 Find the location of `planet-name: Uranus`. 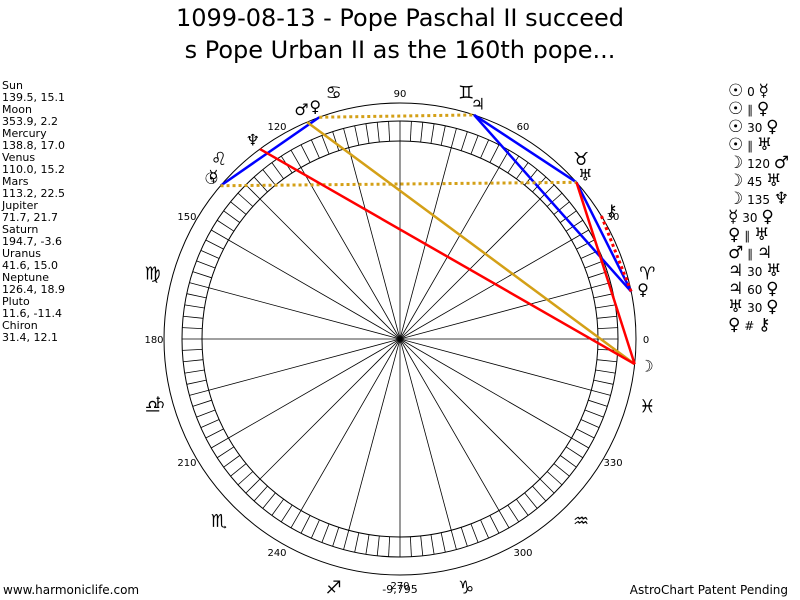

planet-name: Uranus is located at coordinates (21, 253).